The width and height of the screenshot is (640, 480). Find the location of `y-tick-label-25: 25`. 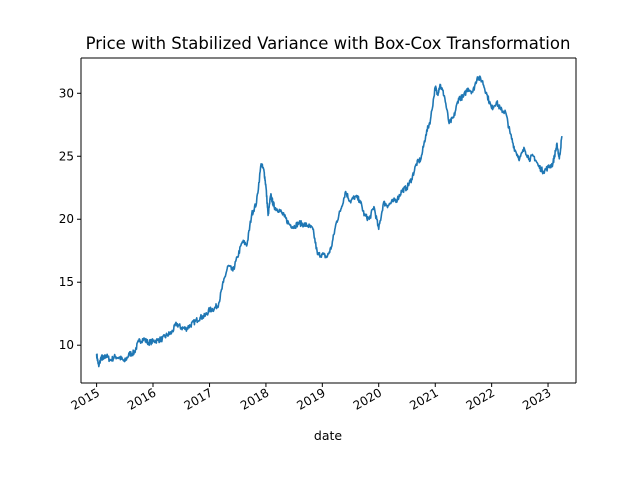

y-tick-label-25: 25 is located at coordinates (66, 156).